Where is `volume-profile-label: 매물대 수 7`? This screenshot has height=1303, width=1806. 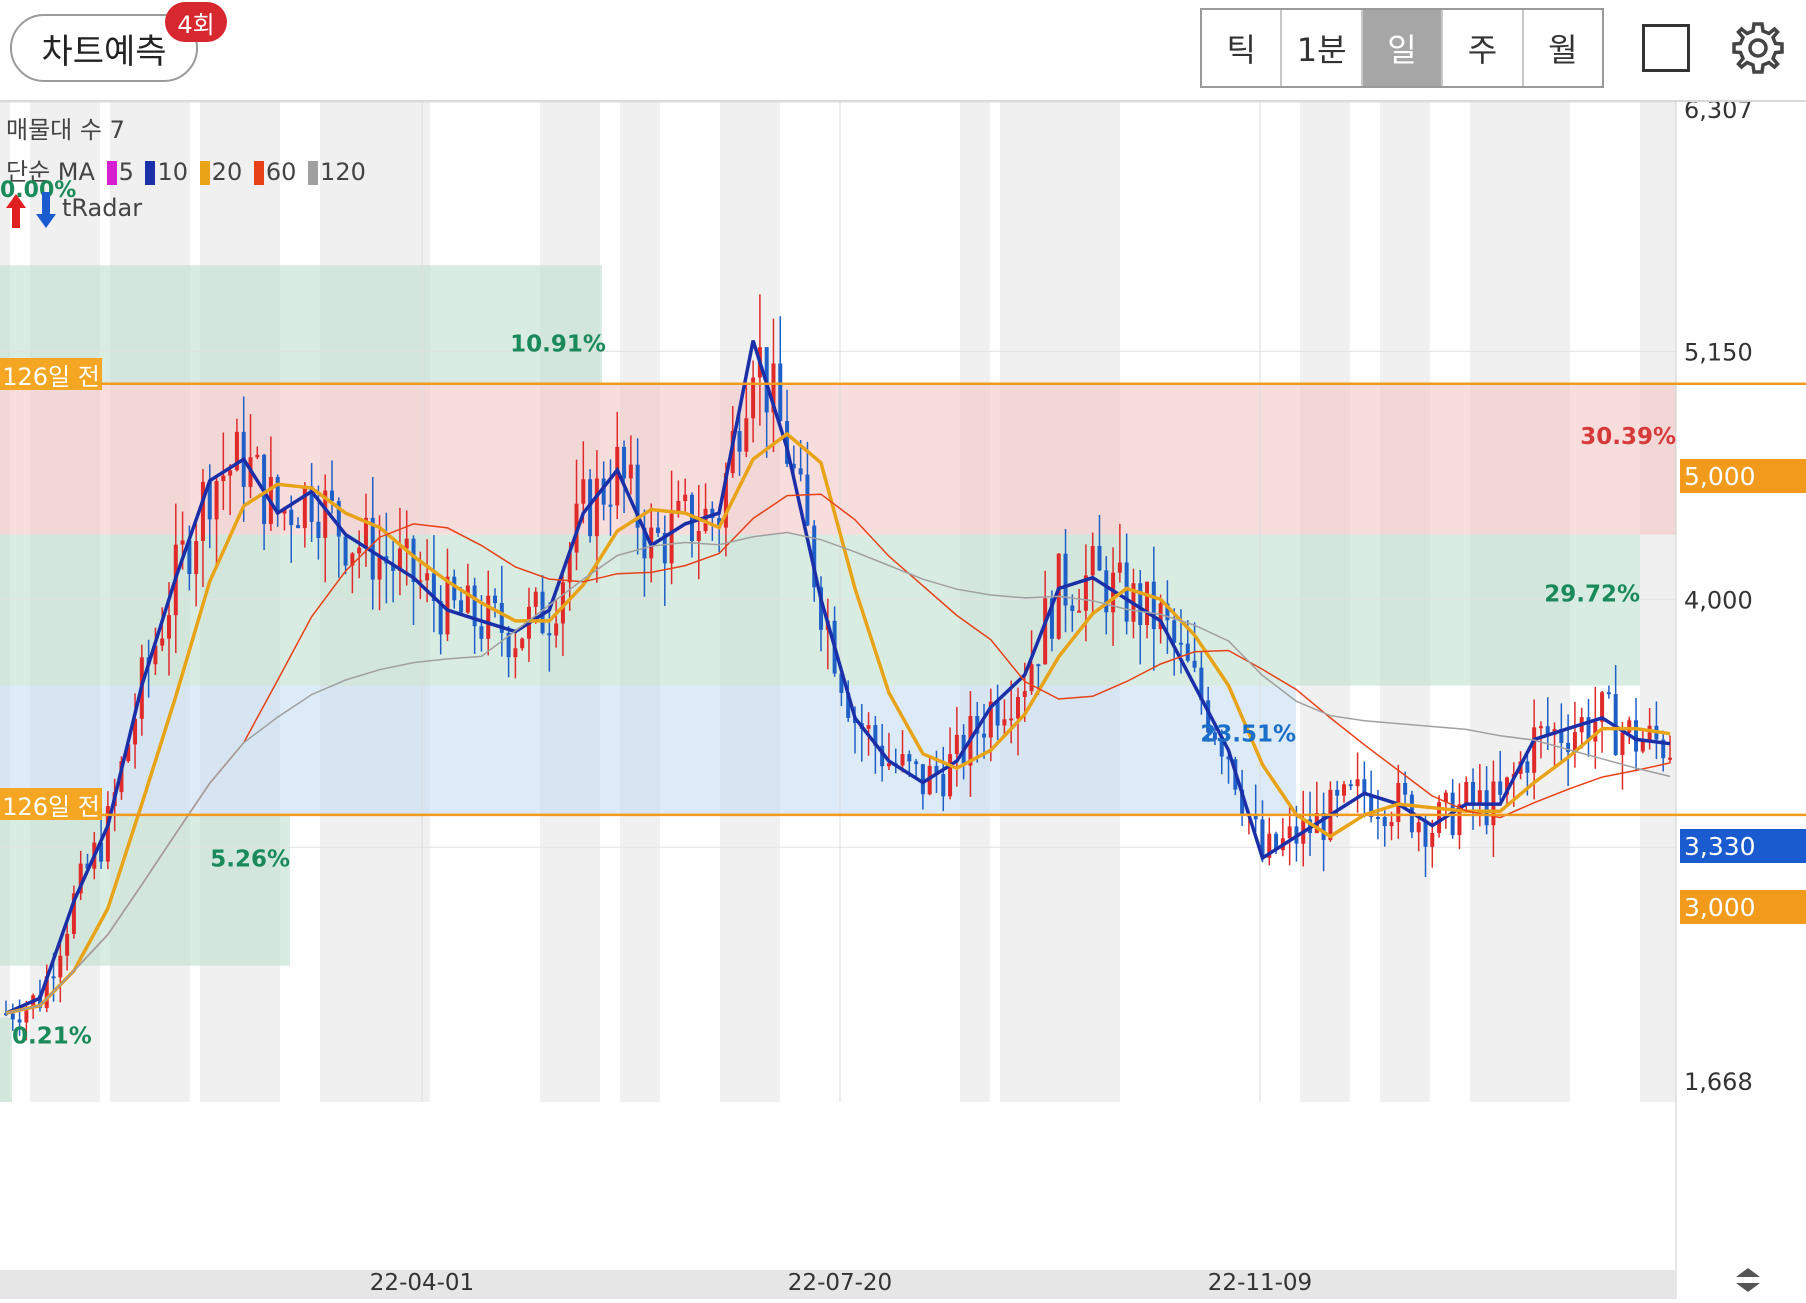 volume-profile-label: 매물대 수 7 is located at coordinates (65, 130).